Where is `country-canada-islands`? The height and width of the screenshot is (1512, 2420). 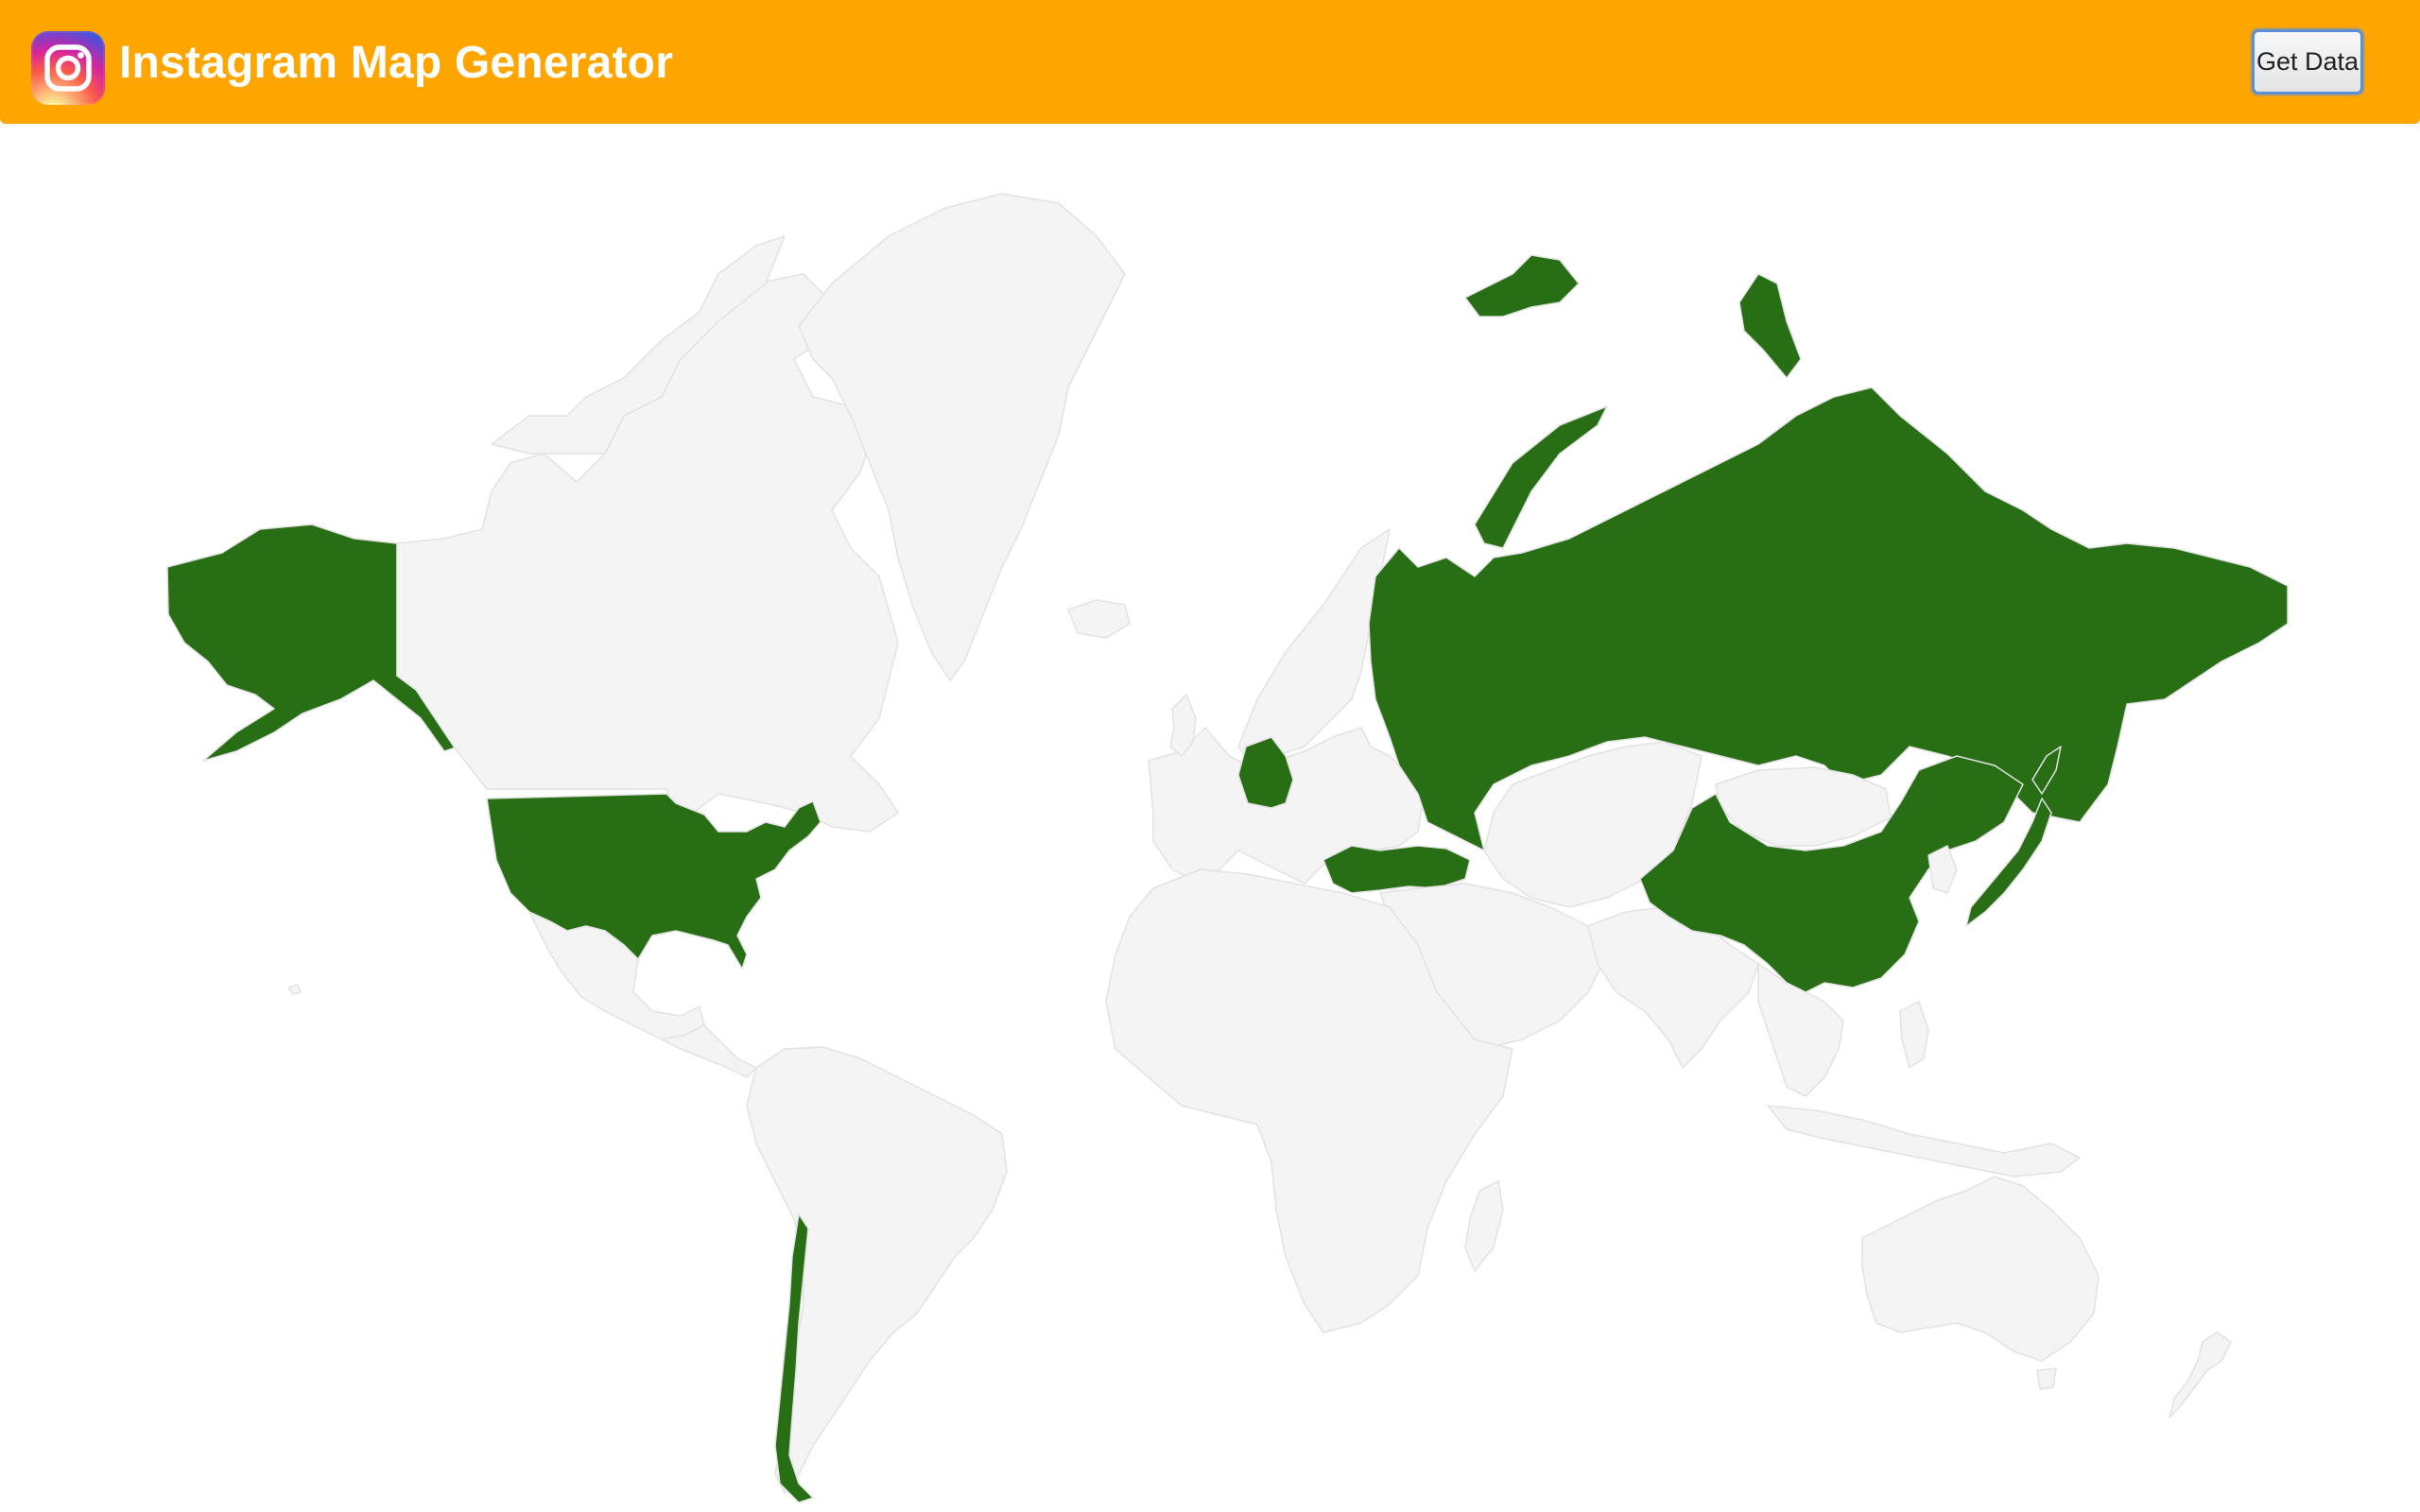
country-canada-islands is located at coordinates (639, 345).